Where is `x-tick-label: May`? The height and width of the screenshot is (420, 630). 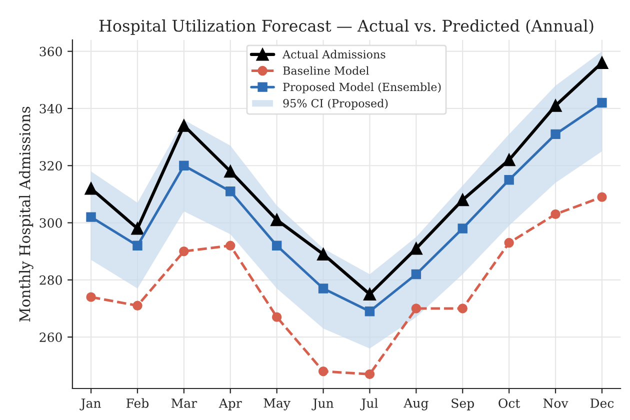 x-tick-label: May is located at coordinates (277, 404).